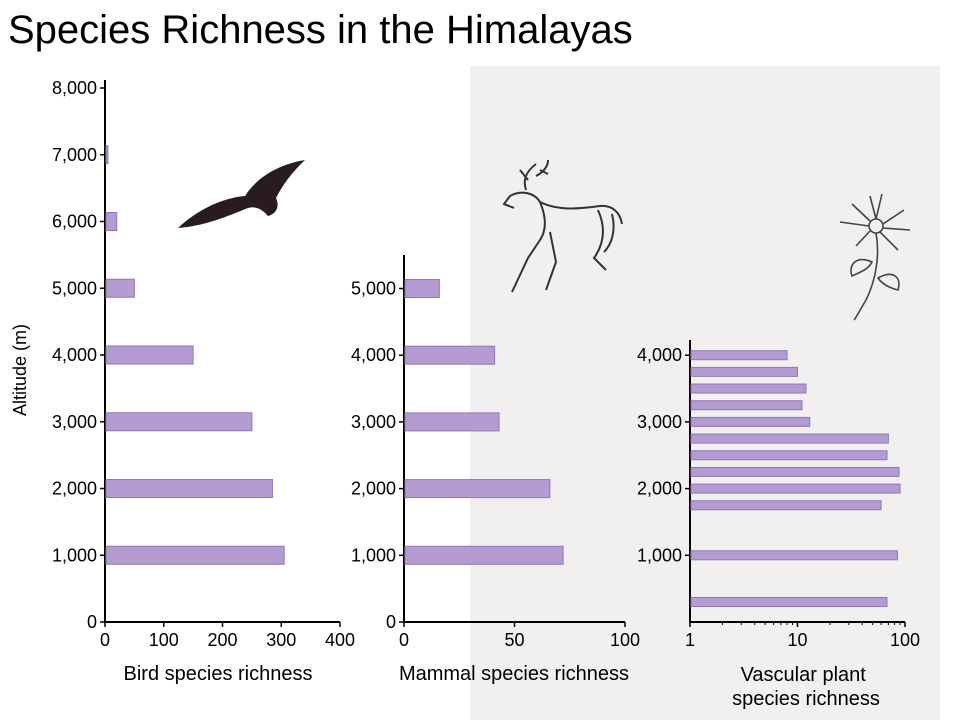  Describe the element at coordinates (74, 88) in the screenshot. I see `y-tick-label: 8,000` at that location.